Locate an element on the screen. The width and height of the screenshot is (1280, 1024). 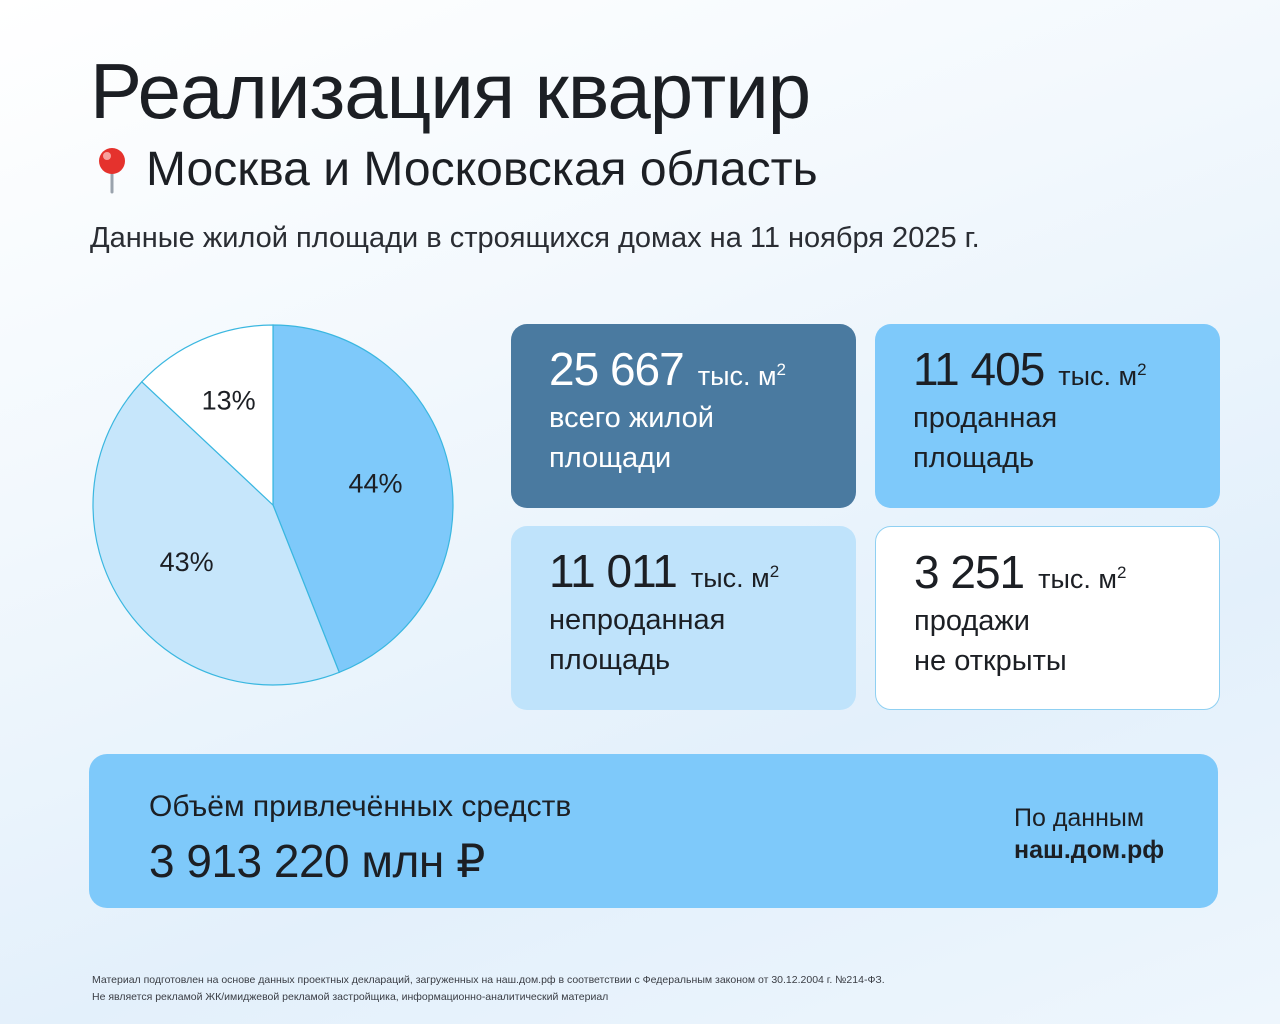
card-unsold-area: 11 011 тыс. м2 непроданная площадь is located at coordinates (683, 618).